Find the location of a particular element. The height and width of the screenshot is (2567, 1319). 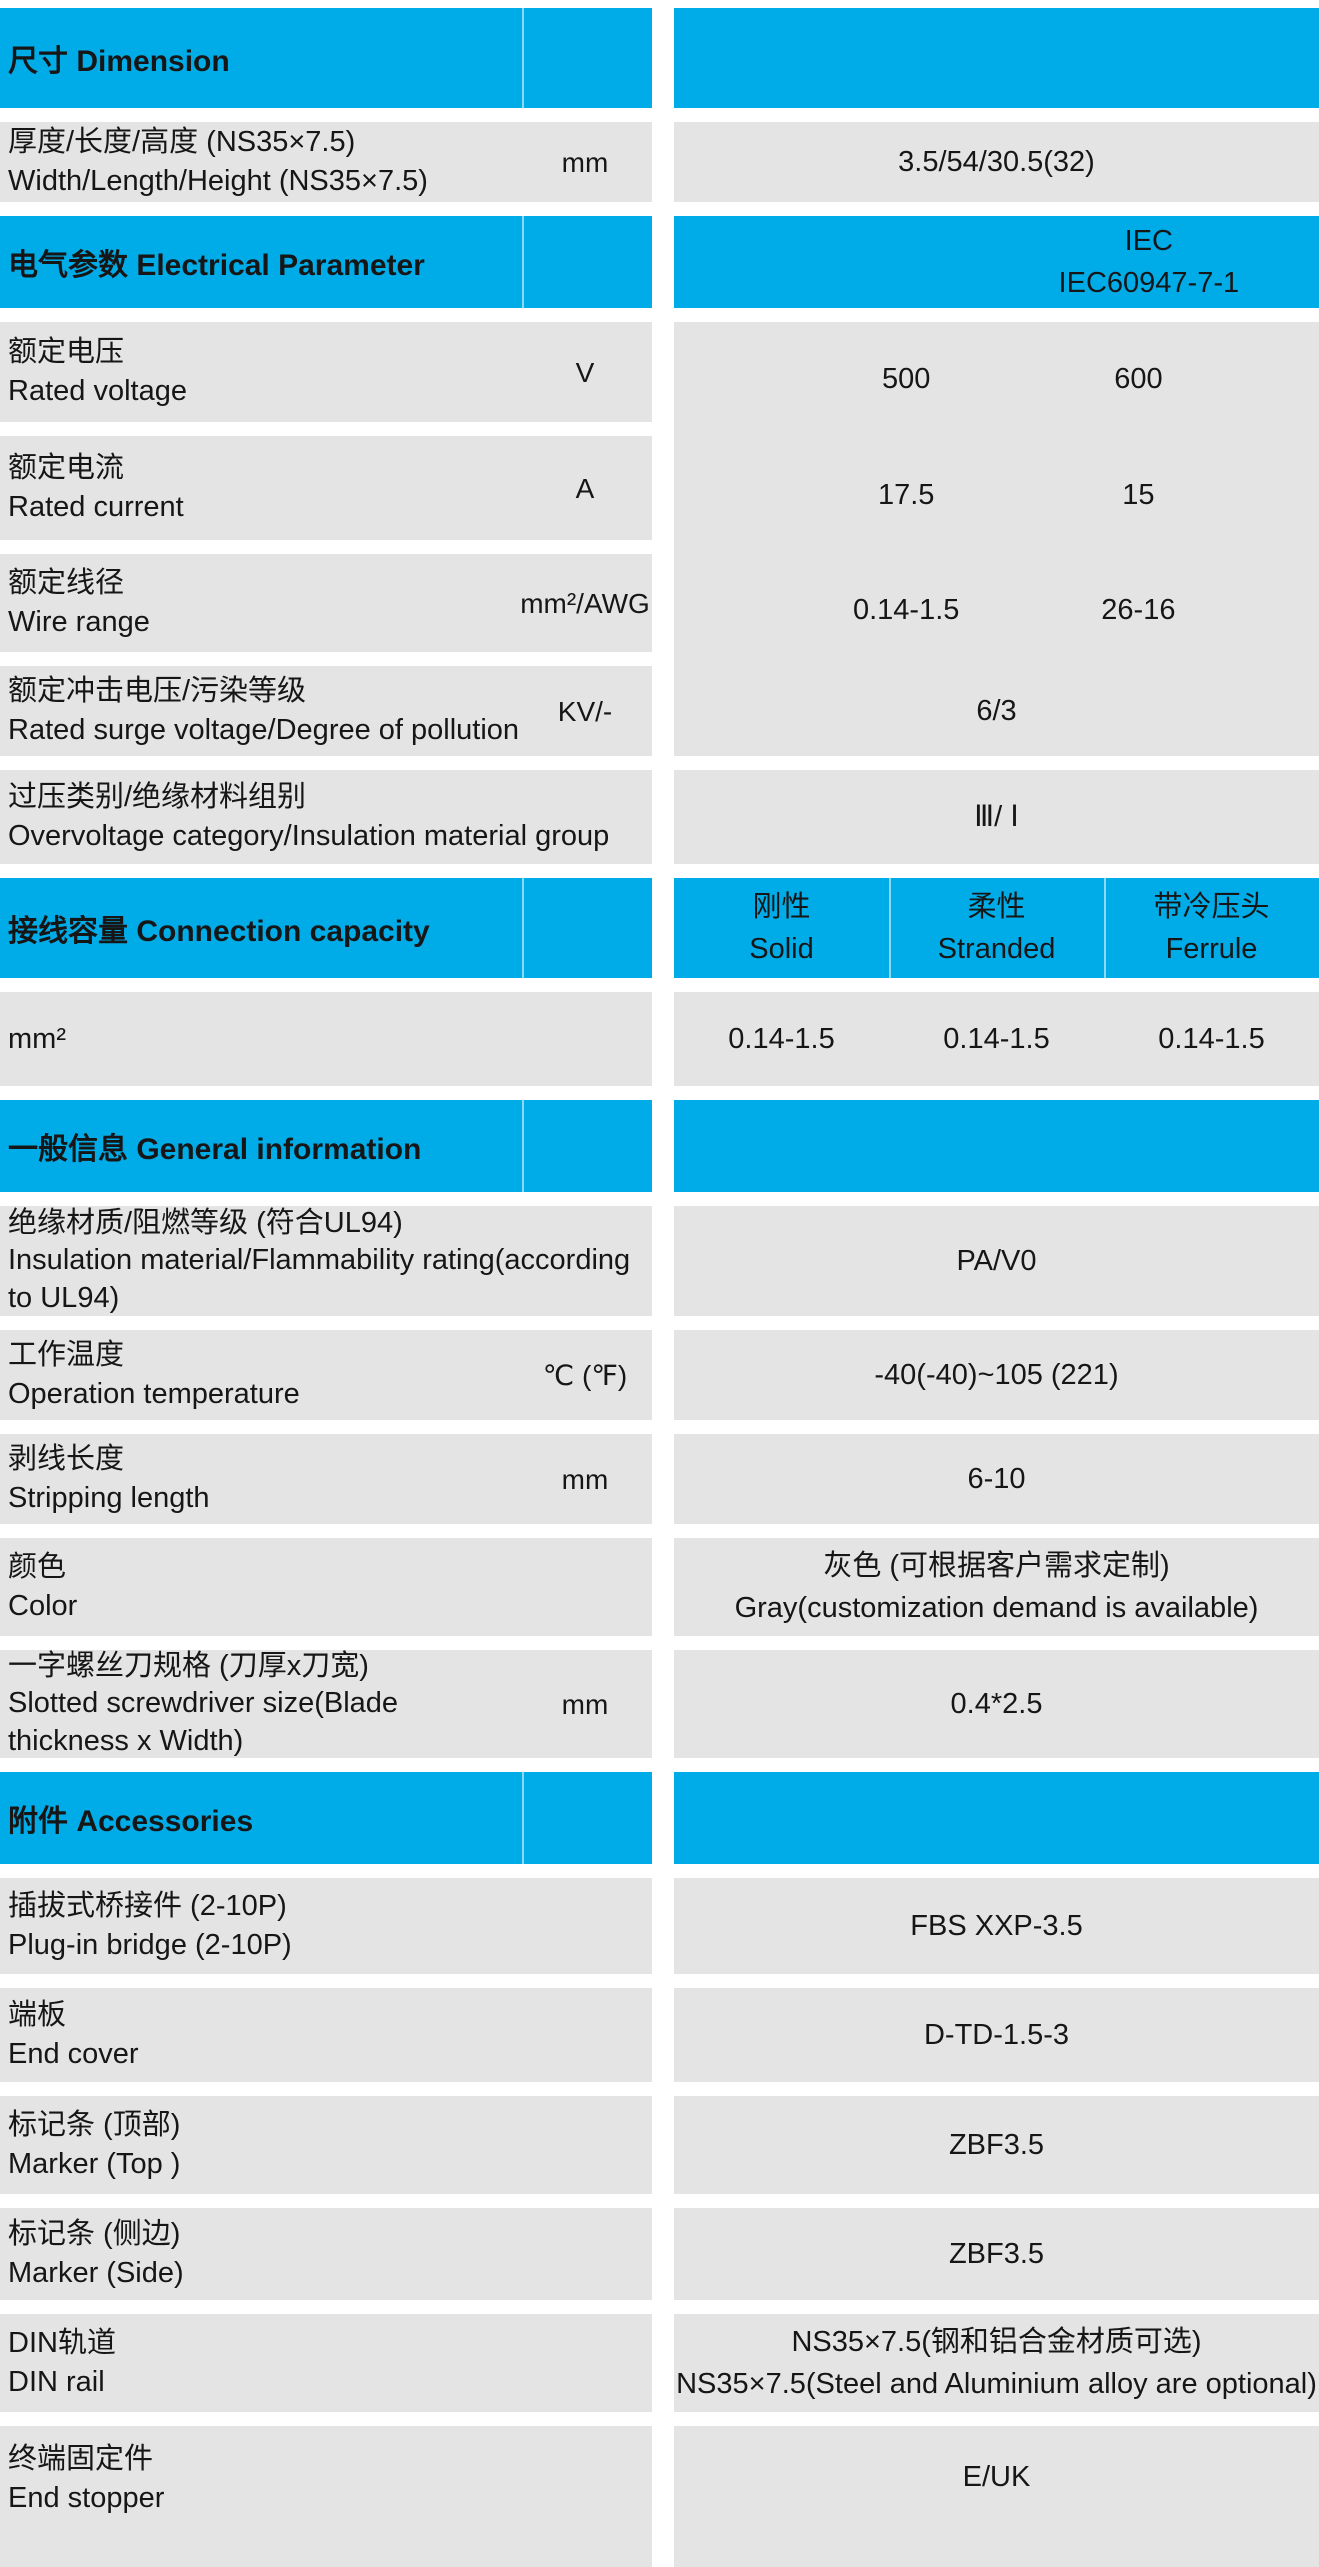

connection-columns-header: 刚性 Solid 柔性 Stranded 带冷压头 Ferrule is located at coordinates (996, 928).